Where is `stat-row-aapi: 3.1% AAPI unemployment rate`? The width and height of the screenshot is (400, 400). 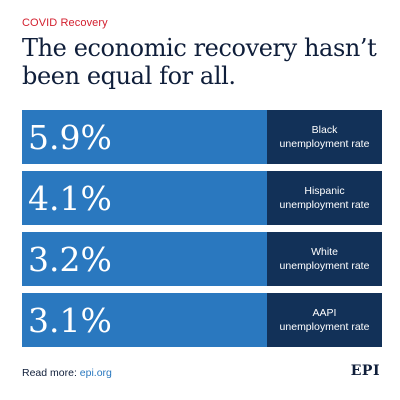
stat-row-aapi: 3.1% AAPI unemployment rate is located at coordinates (202, 320).